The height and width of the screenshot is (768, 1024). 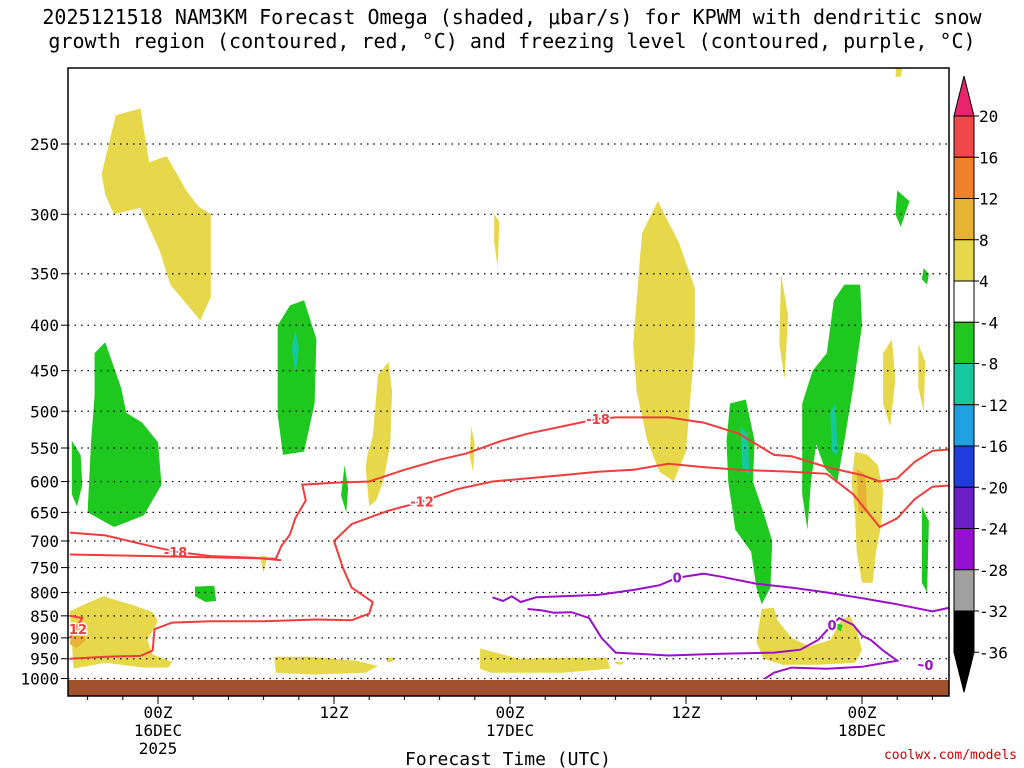 I want to click on freezing-contour-label-1: 0, so click(x=832, y=626).